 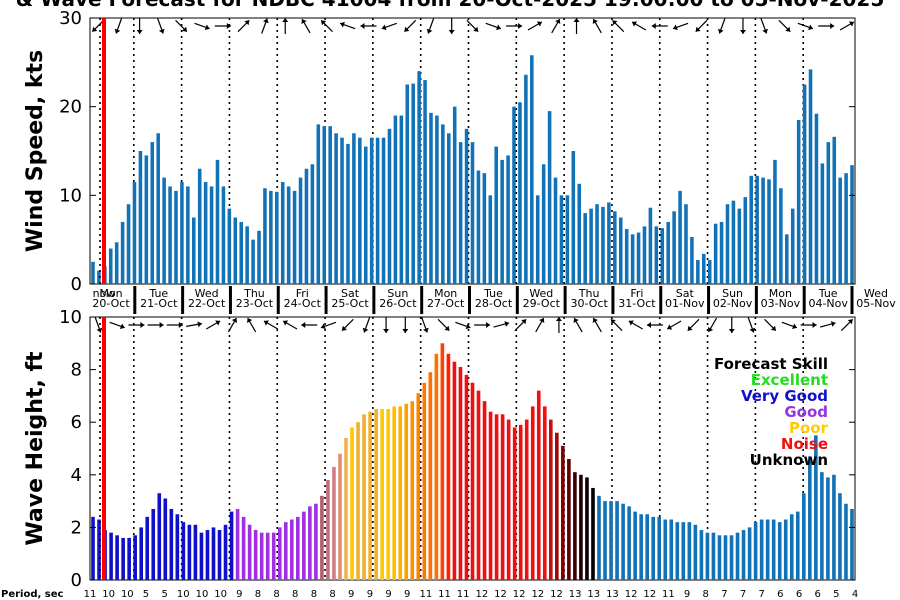 What do you see at coordinates (32, 594) in the screenshot?
I see `period-axis-label: Period, sec` at bounding box center [32, 594].